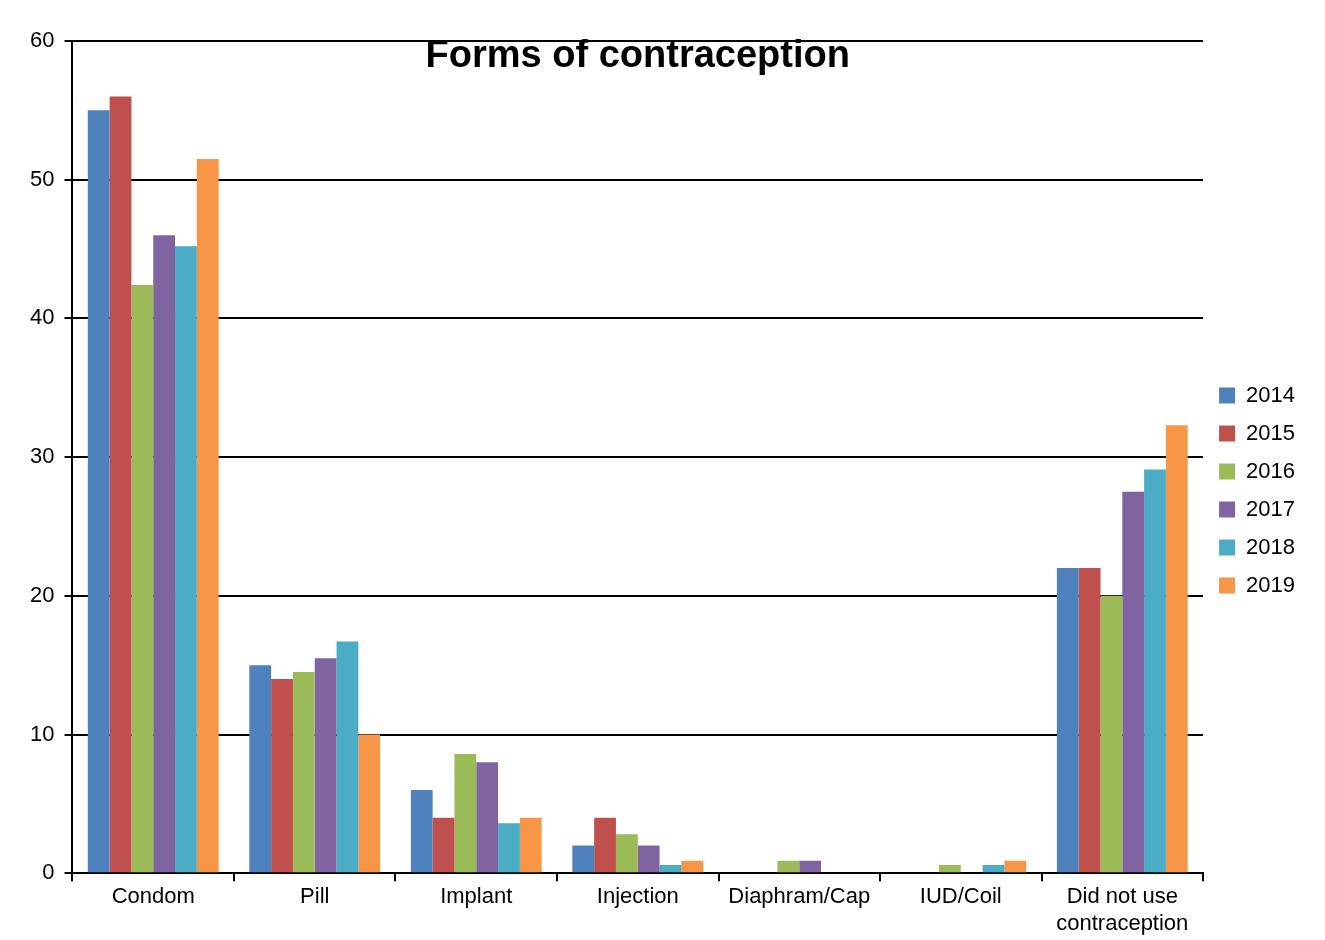  What do you see at coordinates (42, 40) in the screenshot?
I see `y-tick-label: 60` at bounding box center [42, 40].